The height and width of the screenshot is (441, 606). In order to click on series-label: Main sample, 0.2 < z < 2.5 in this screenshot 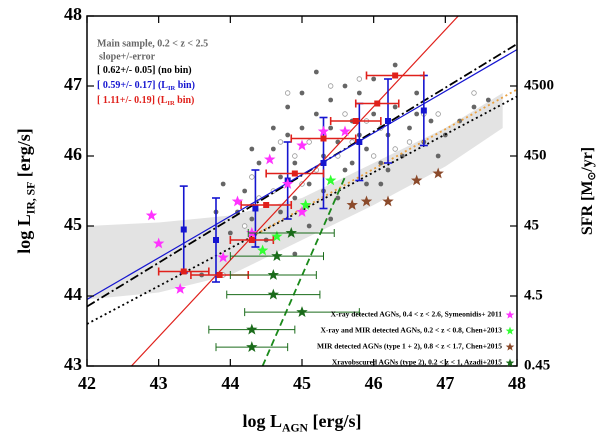, I will do `click(152, 43)`.